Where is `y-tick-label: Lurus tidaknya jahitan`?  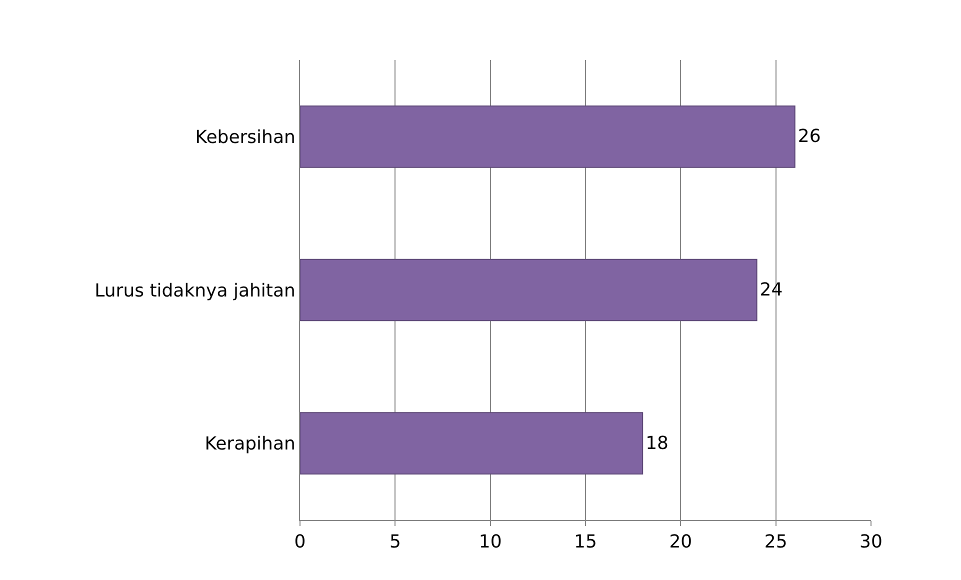 y-tick-label: Lurus tidaknya jahitan is located at coordinates (195, 291).